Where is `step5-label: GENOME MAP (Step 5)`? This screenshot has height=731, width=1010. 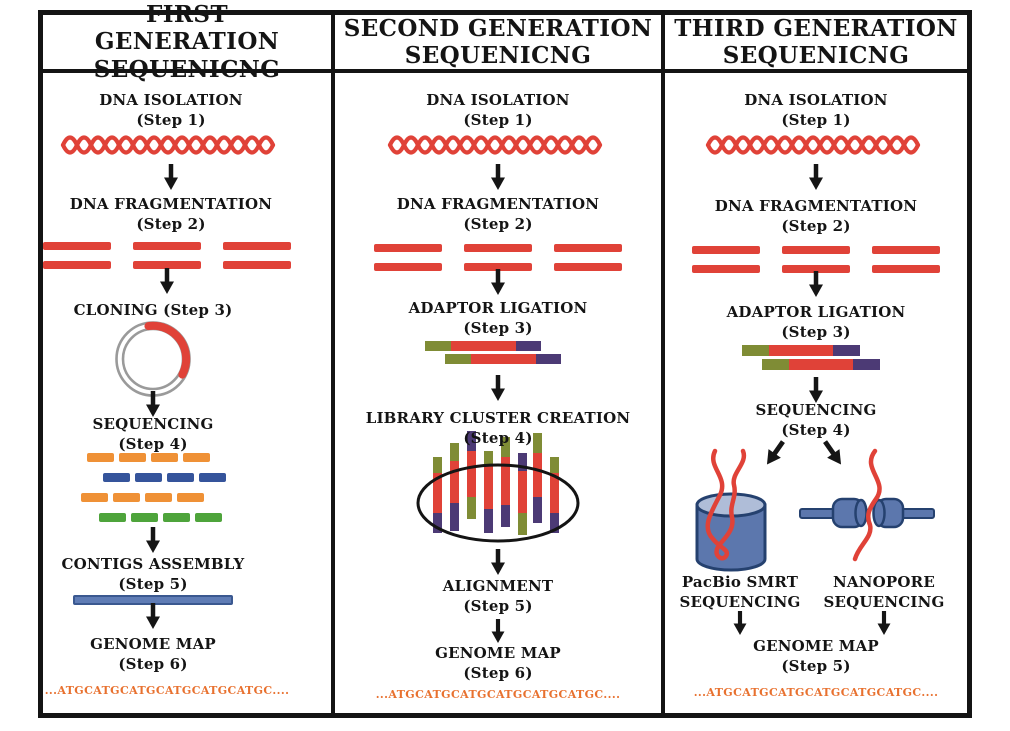
step5-label: GENOME MAP (Step 5) is located at coordinates (816, 656).